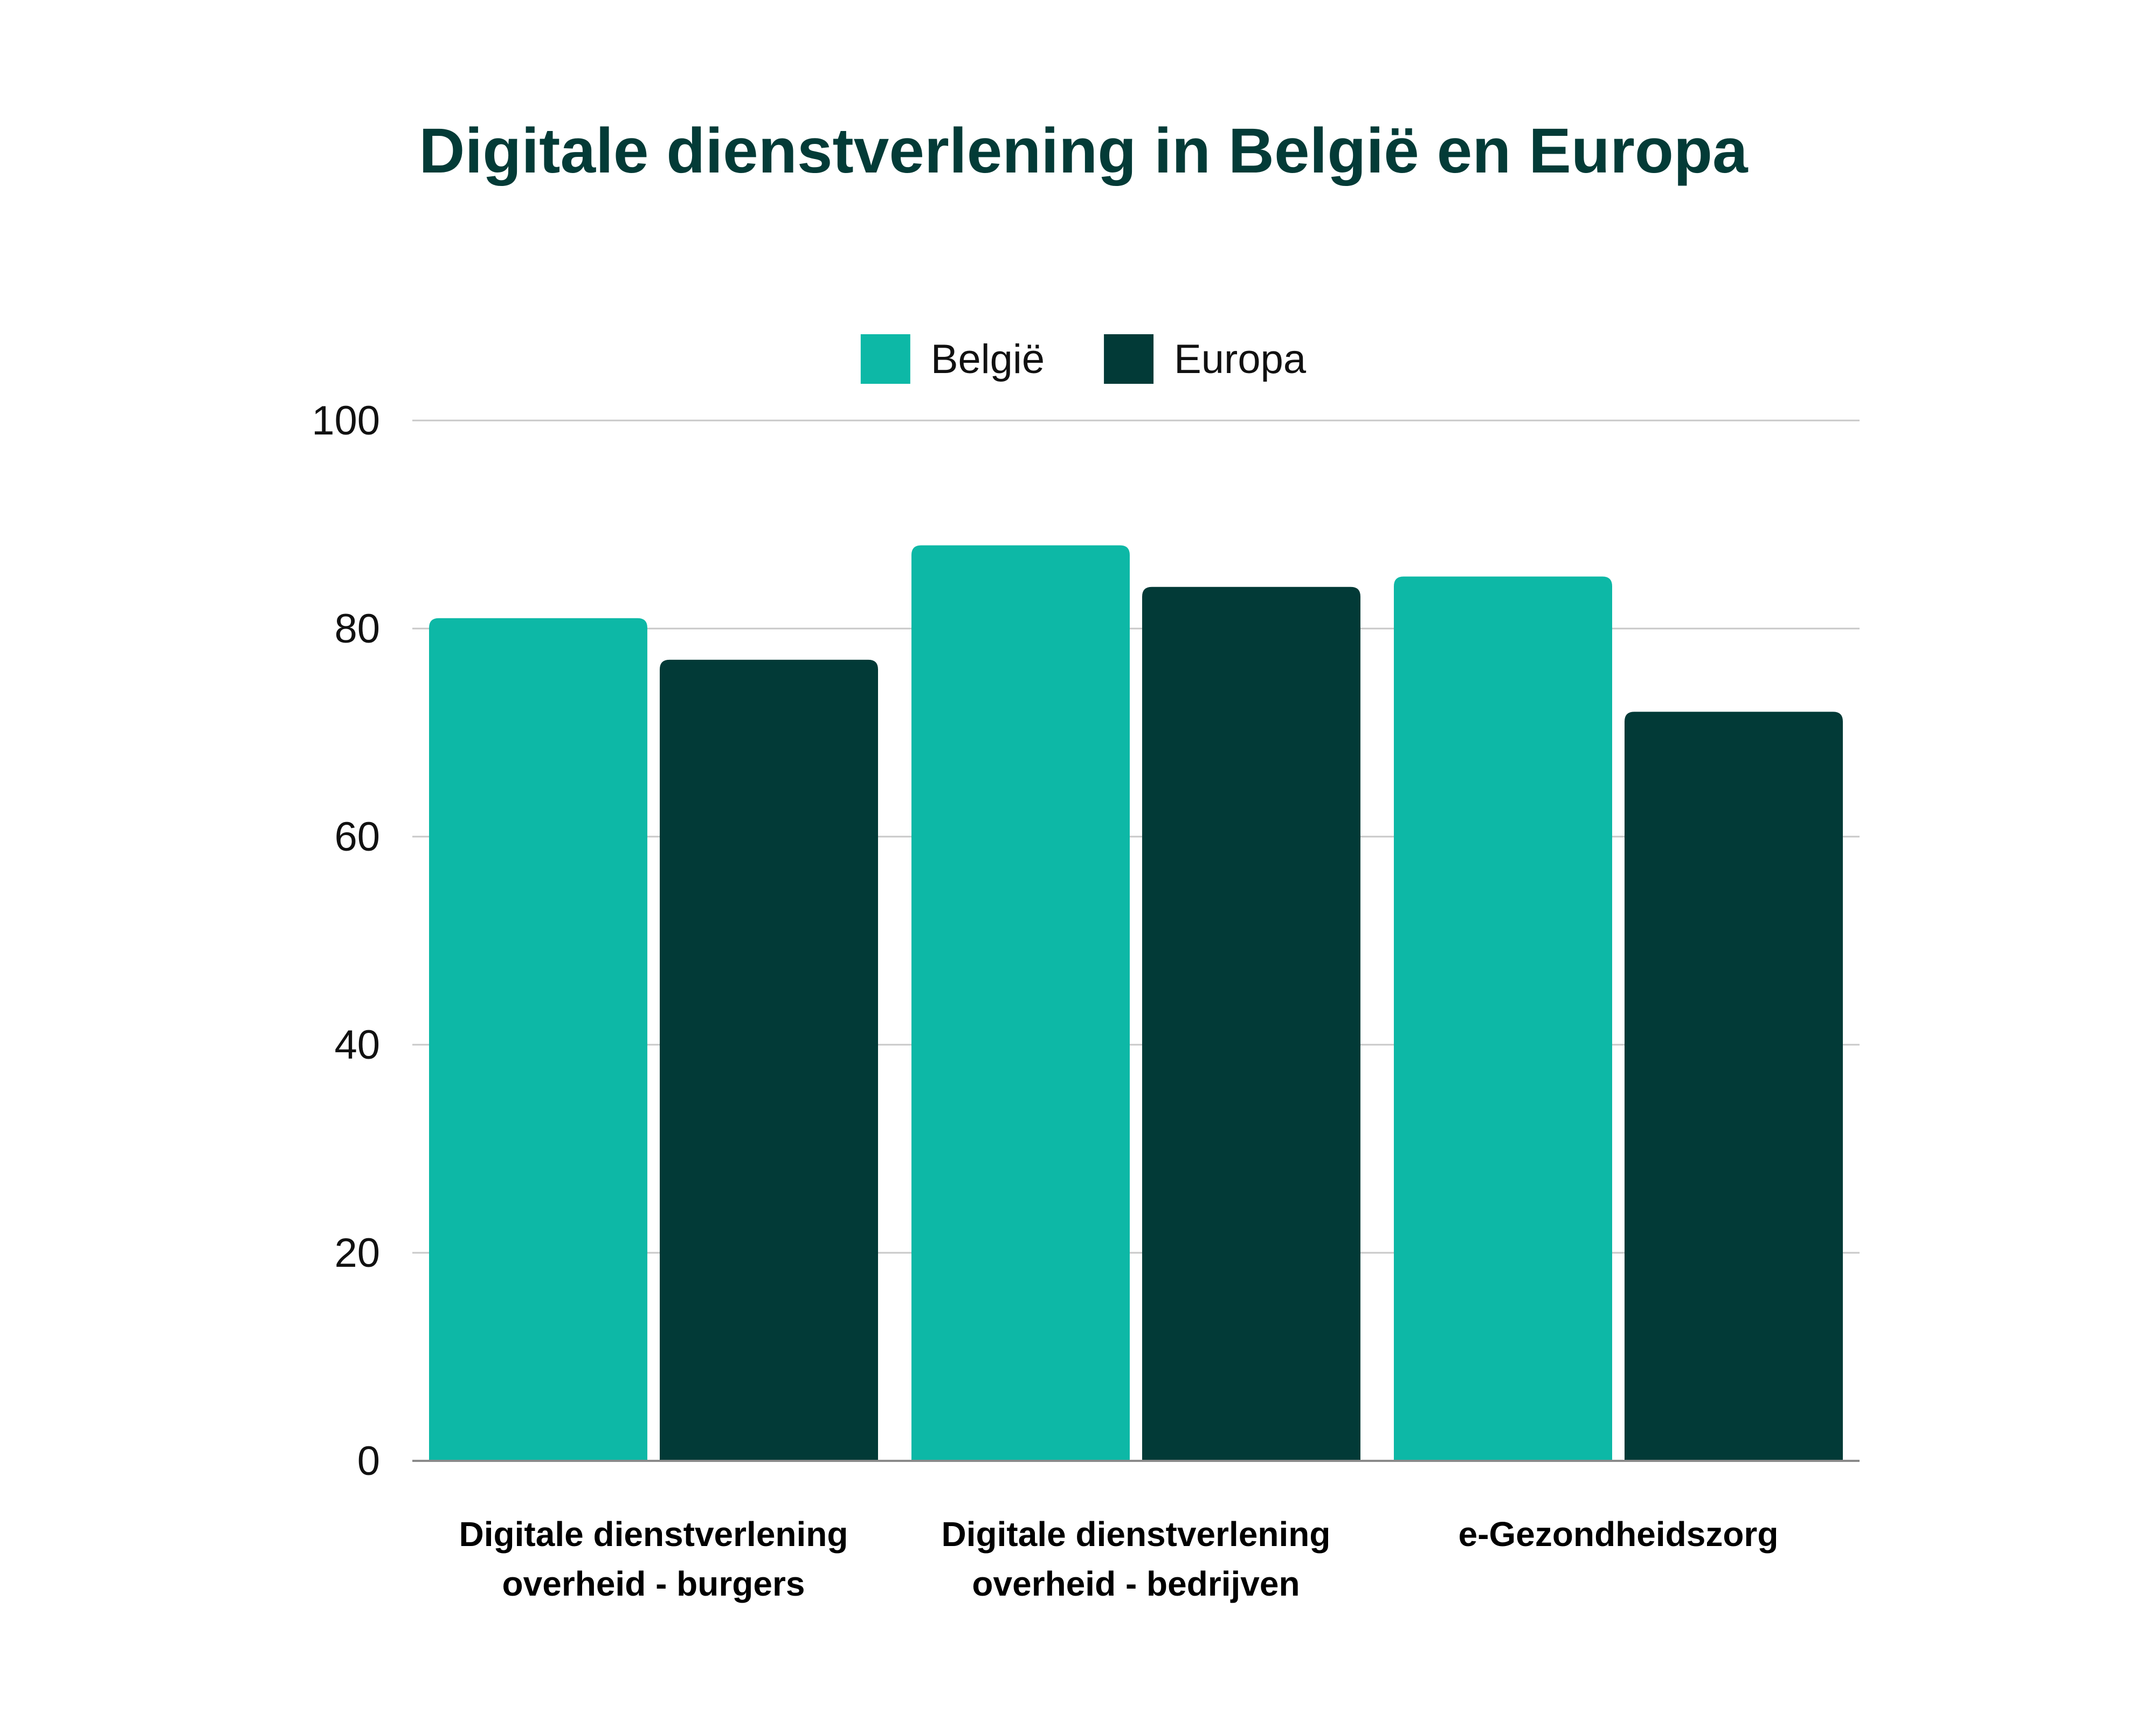  Describe the element at coordinates (1129, 359) in the screenshot. I see `legend-swatch-europa` at that location.